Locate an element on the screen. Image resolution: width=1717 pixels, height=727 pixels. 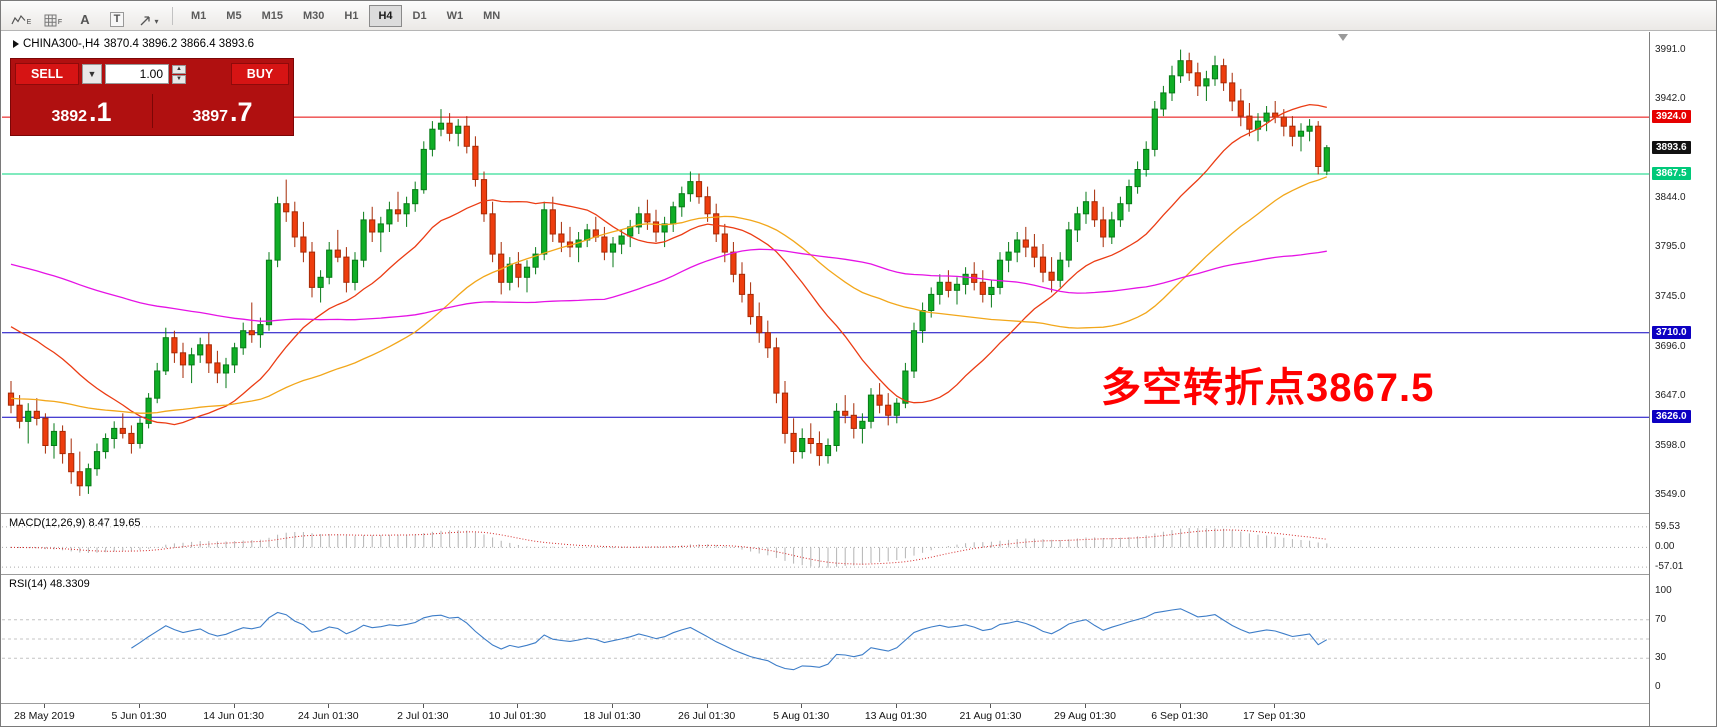
macd-axis-tick: 0.00 is located at coordinates (1665, 547).